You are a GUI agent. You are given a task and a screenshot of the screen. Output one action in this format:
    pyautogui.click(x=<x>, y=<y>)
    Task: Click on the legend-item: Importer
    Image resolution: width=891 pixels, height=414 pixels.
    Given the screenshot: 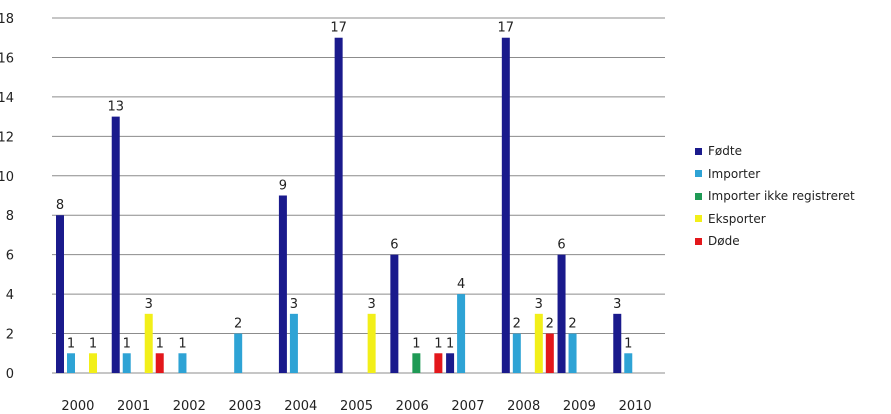 What is the action you would take?
    pyautogui.click(x=775, y=174)
    